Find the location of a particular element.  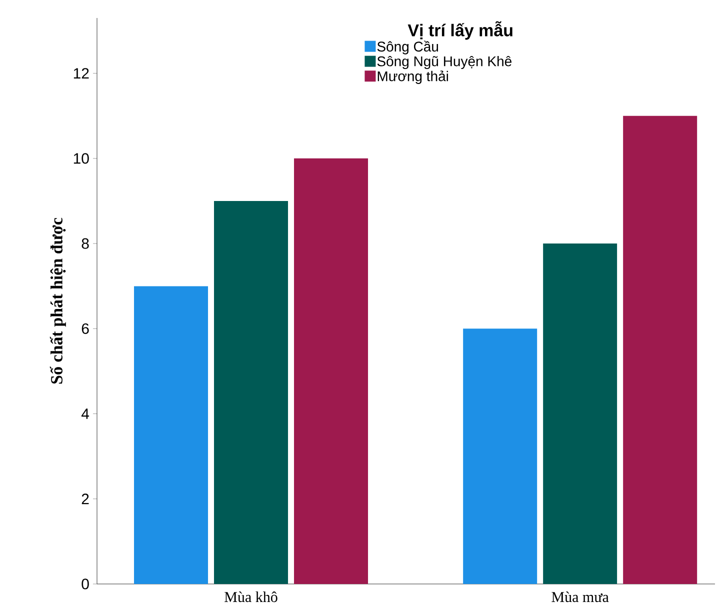

y-tick-label: 4 is located at coordinates (85, 413).